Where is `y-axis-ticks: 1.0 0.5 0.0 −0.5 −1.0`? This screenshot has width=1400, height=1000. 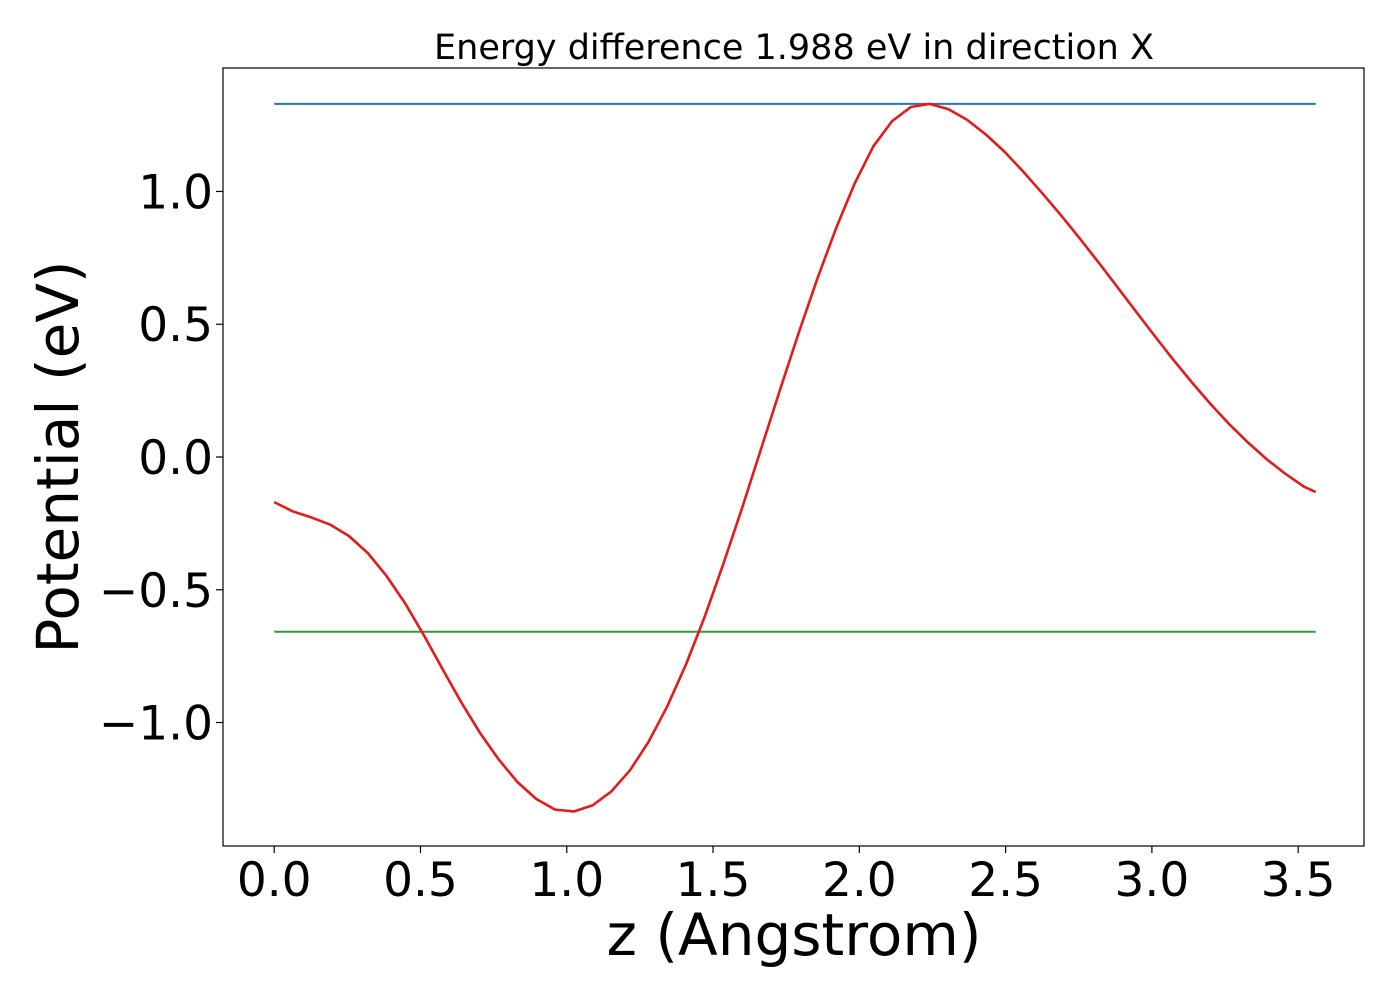
y-axis-ticks: 1.0 0.5 0.0 −0.5 −1.0 is located at coordinates (161, 458).